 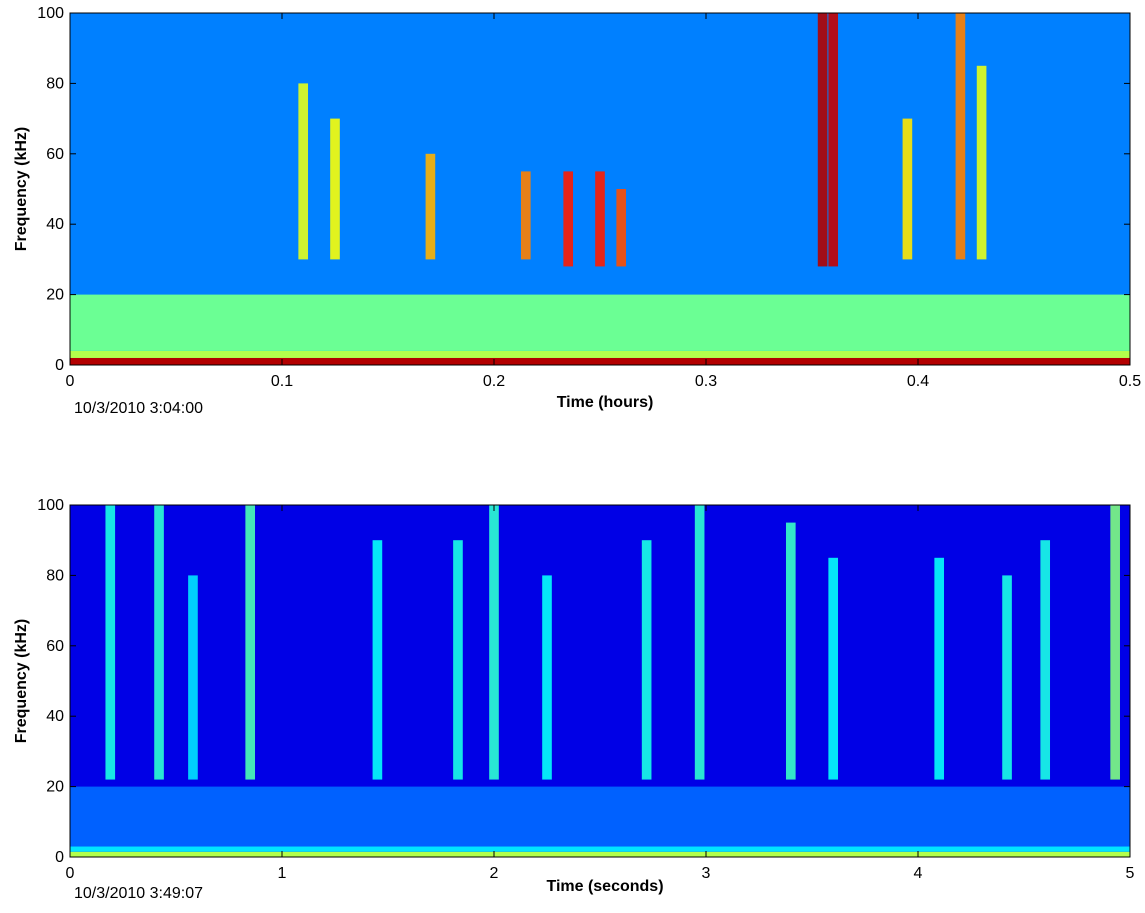 I want to click on x-tick-label: 3, so click(x=706, y=873).